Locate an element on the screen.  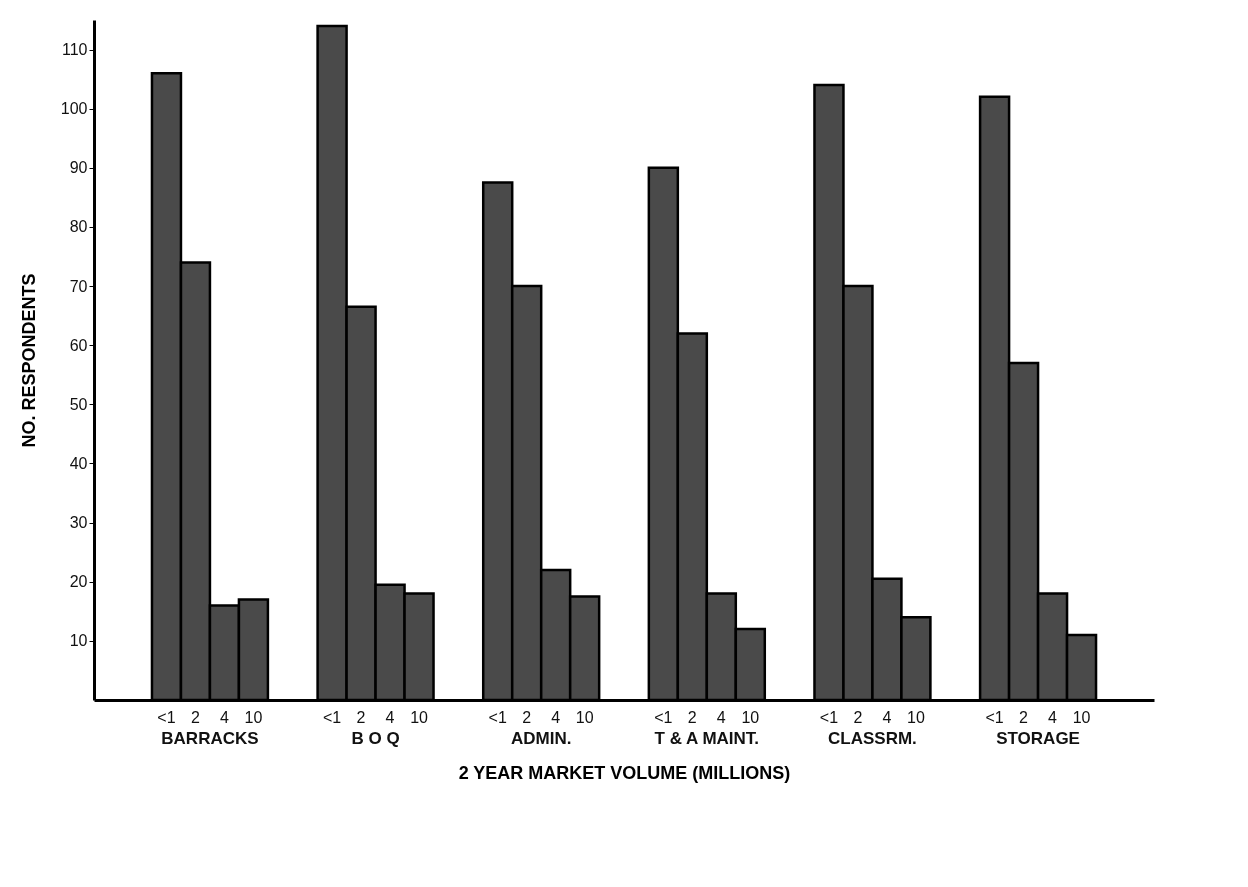
series-label: <1 is located at coordinates (166, 717).